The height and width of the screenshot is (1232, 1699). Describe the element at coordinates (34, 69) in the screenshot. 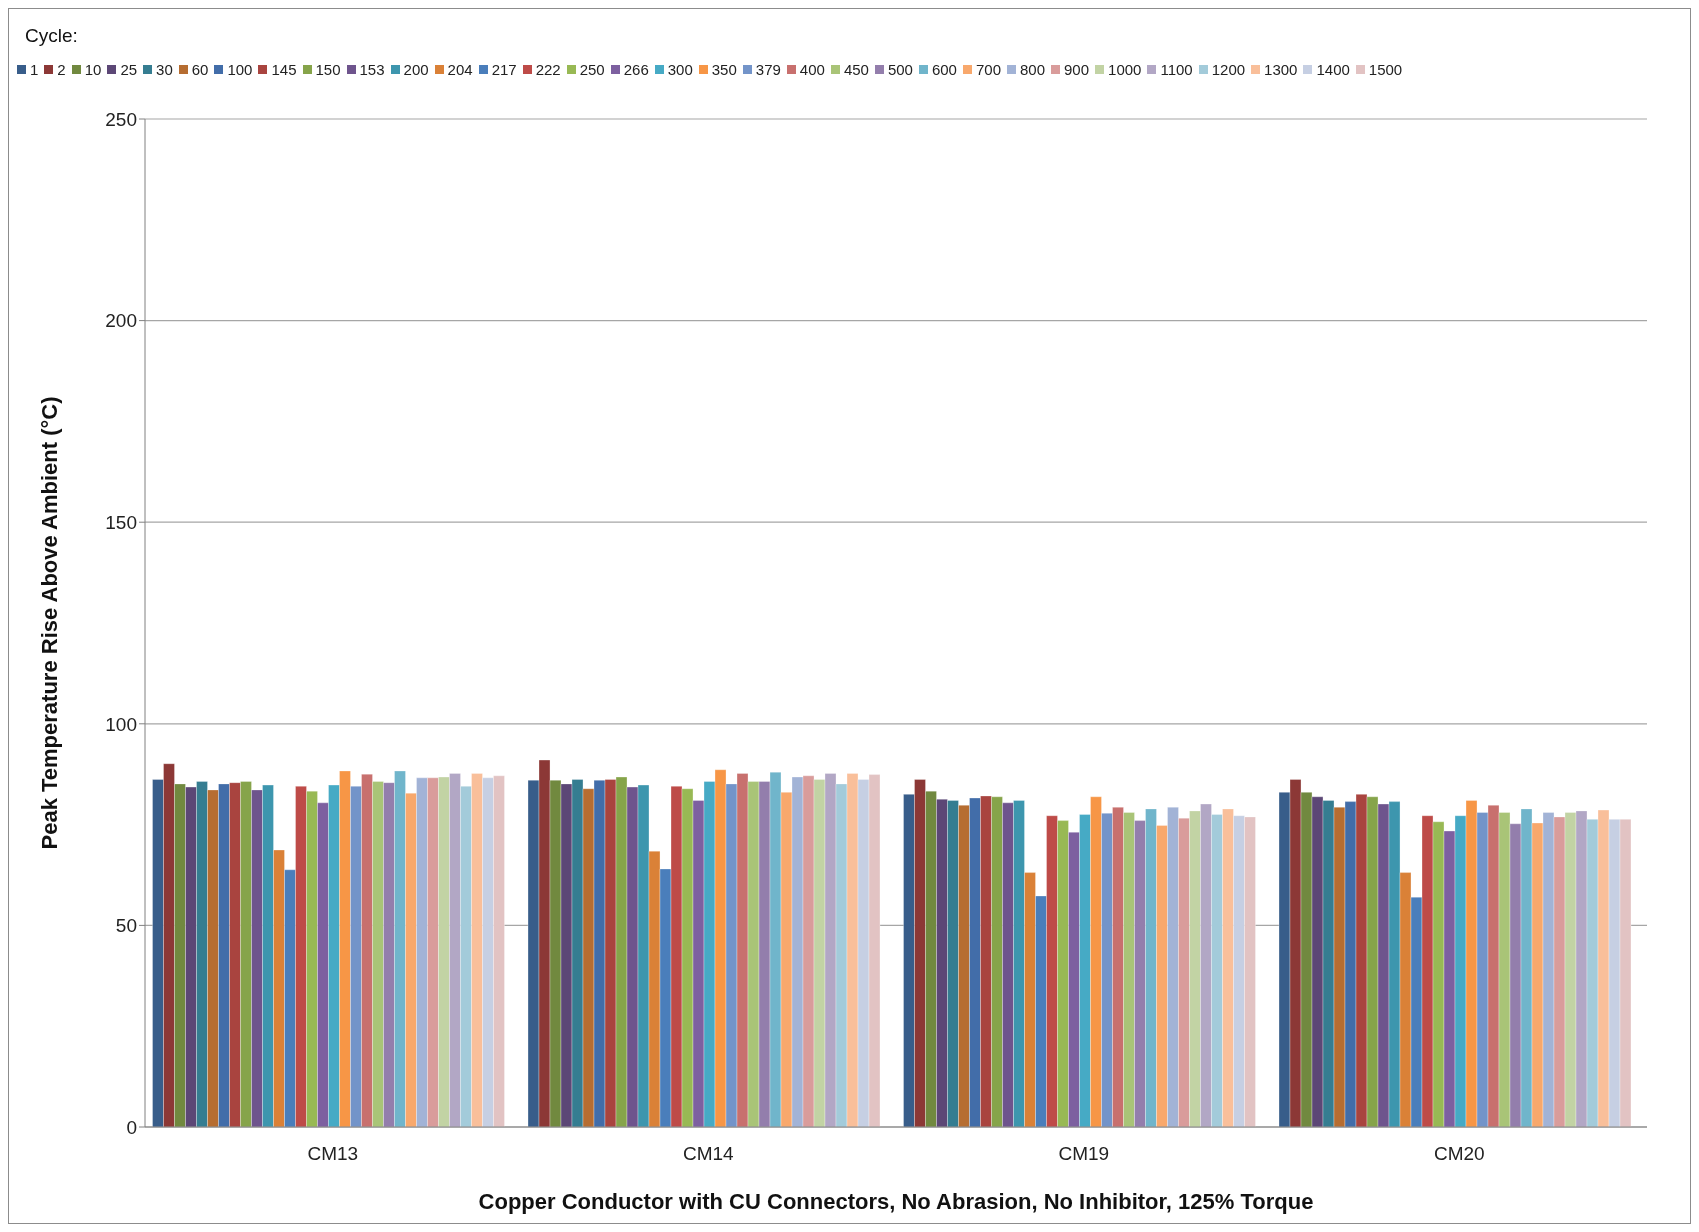

I see `legend-label: 1` at that location.